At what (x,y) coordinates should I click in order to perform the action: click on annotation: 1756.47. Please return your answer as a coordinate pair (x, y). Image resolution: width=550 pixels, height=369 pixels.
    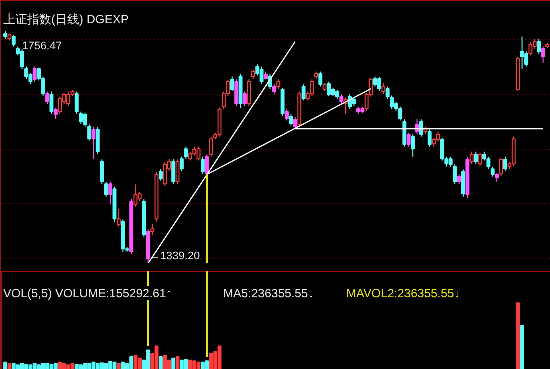
    Looking at the image, I should click on (42, 46).